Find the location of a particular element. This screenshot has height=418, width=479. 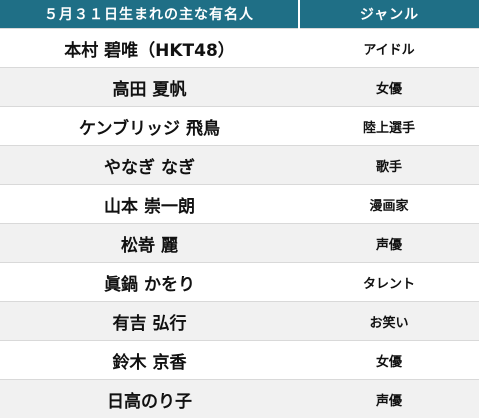

celebrity-genre: アイドル is located at coordinates (389, 48).